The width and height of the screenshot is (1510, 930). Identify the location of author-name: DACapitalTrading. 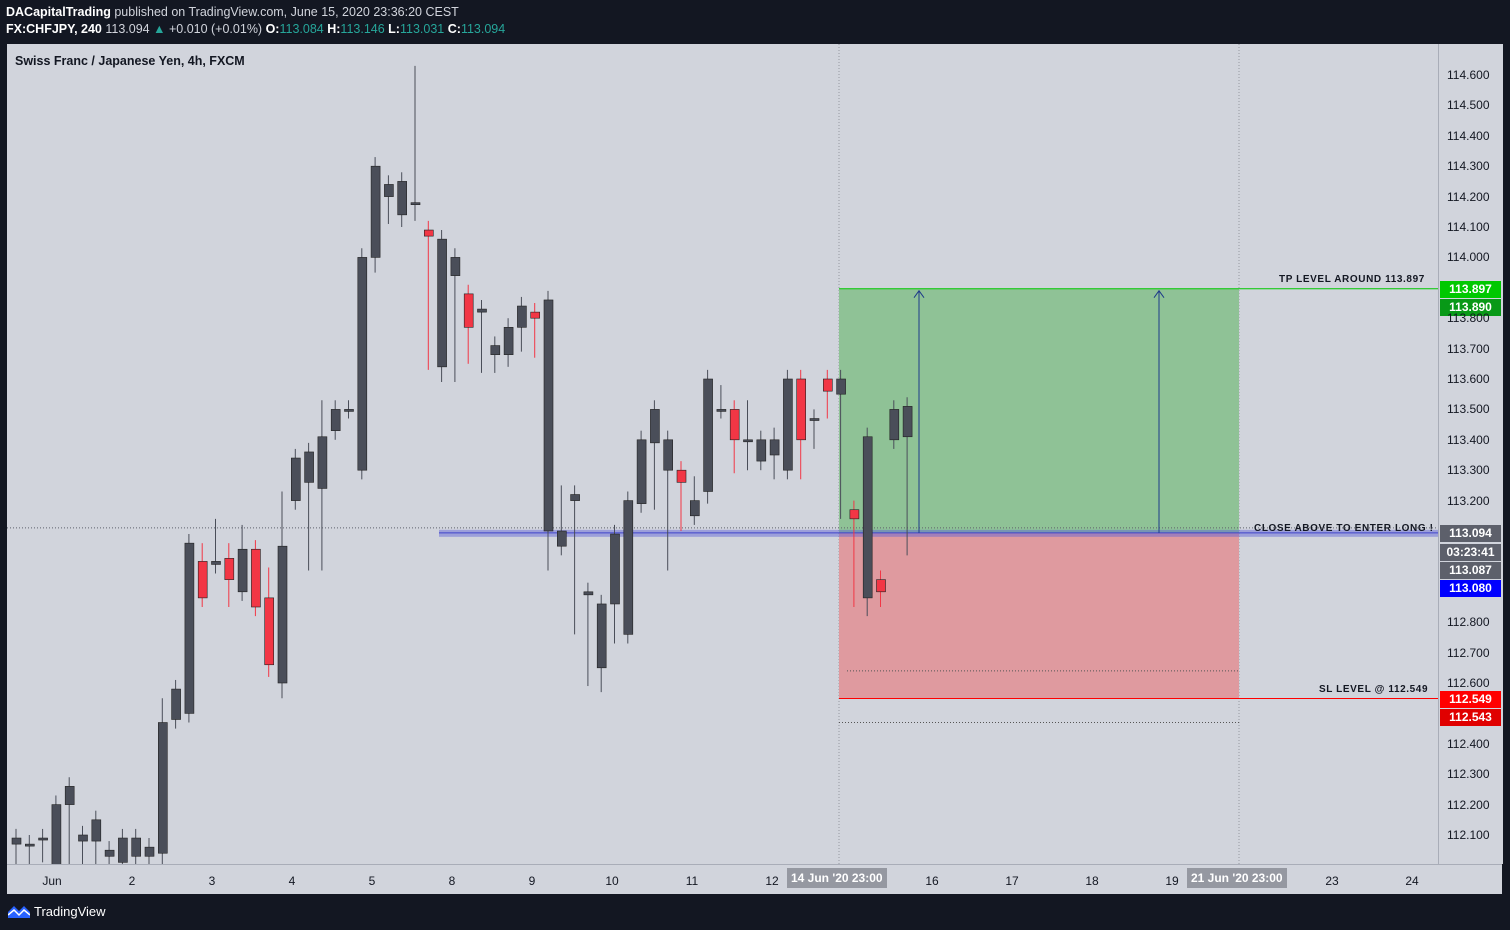
(58, 12).